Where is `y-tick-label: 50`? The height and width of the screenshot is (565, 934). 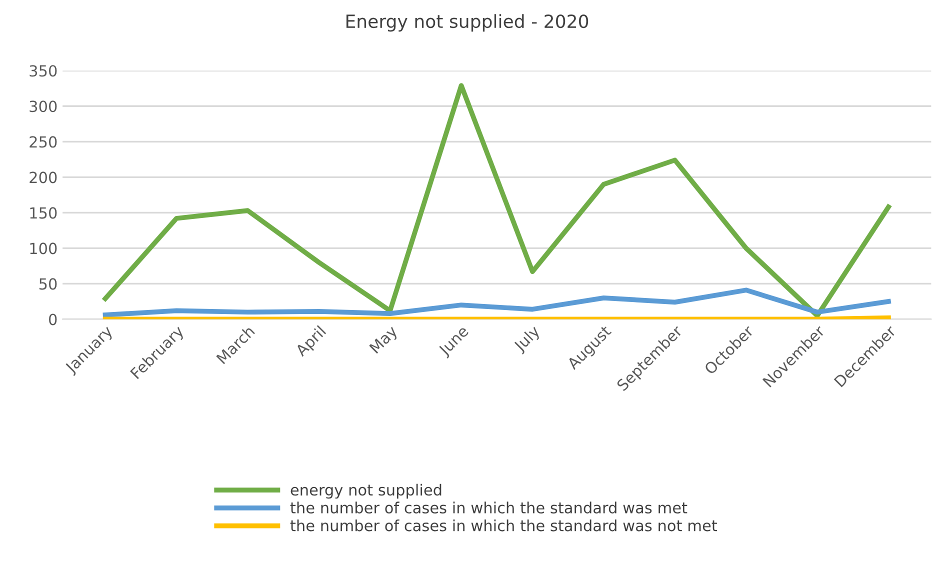
y-tick-label: 50 is located at coordinates (48, 284).